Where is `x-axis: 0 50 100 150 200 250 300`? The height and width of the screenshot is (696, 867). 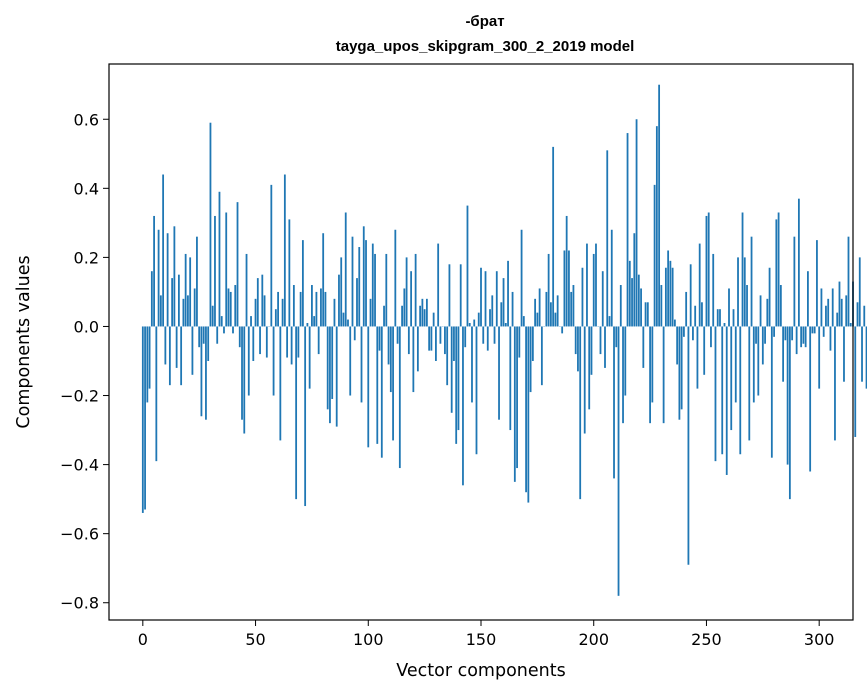
x-axis: 0 50 100 150 200 250 300 is located at coordinates (486, 634).